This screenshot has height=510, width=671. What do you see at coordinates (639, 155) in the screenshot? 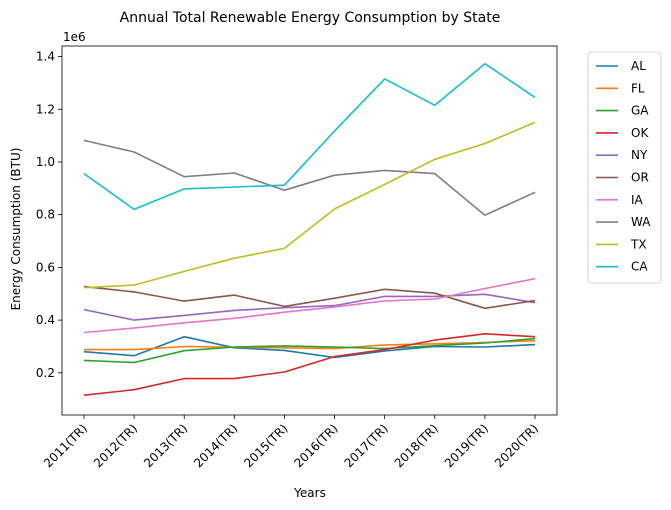
I see `legend-label-ny: NY` at bounding box center [639, 155].